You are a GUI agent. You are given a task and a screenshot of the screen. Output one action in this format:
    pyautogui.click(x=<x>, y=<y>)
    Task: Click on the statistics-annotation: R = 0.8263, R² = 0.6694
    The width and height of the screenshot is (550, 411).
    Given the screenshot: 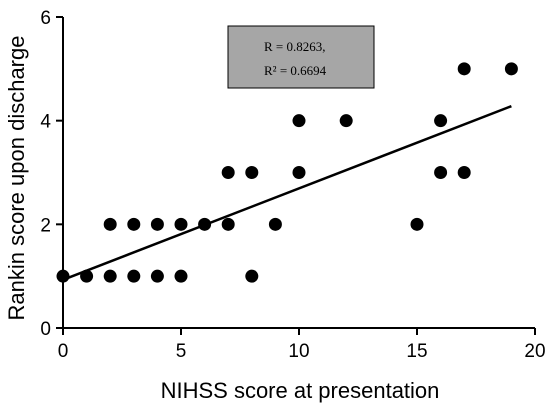 What is the action you would take?
    pyautogui.click(x=301, y=57)
    